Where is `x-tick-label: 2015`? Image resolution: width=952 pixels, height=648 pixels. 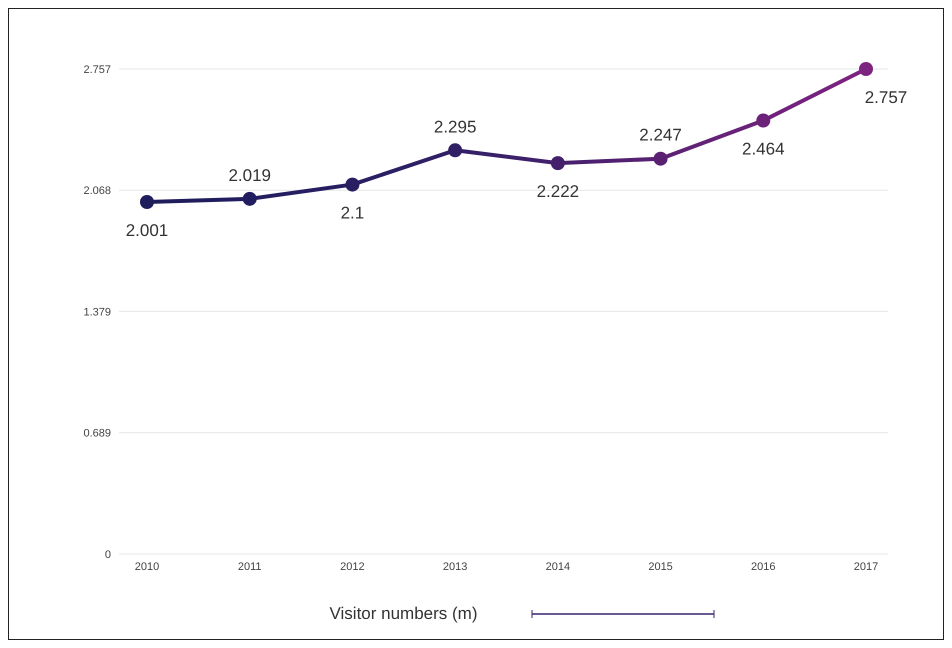
x-tick-label: 2015 is located at coordinates (660, 566).